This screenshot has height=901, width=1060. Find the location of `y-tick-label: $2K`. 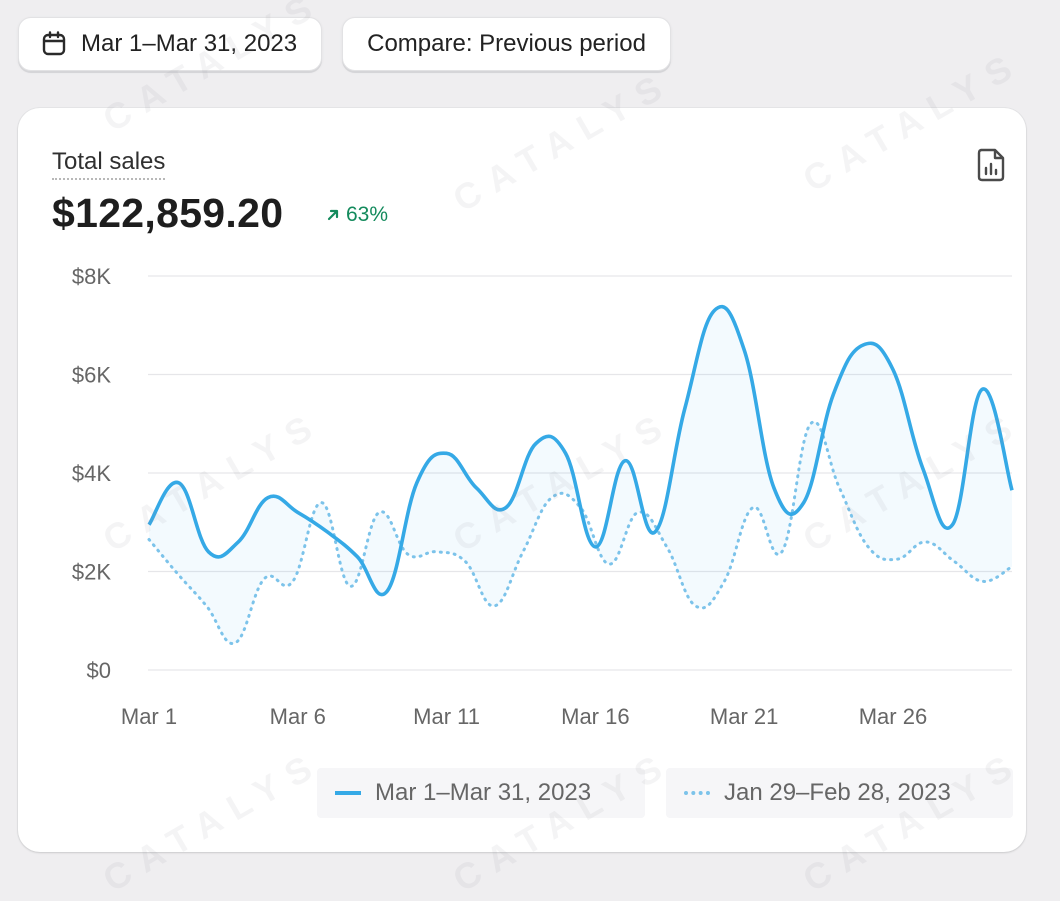

y-tick-label: $2K is located at coordinates (91, 572).